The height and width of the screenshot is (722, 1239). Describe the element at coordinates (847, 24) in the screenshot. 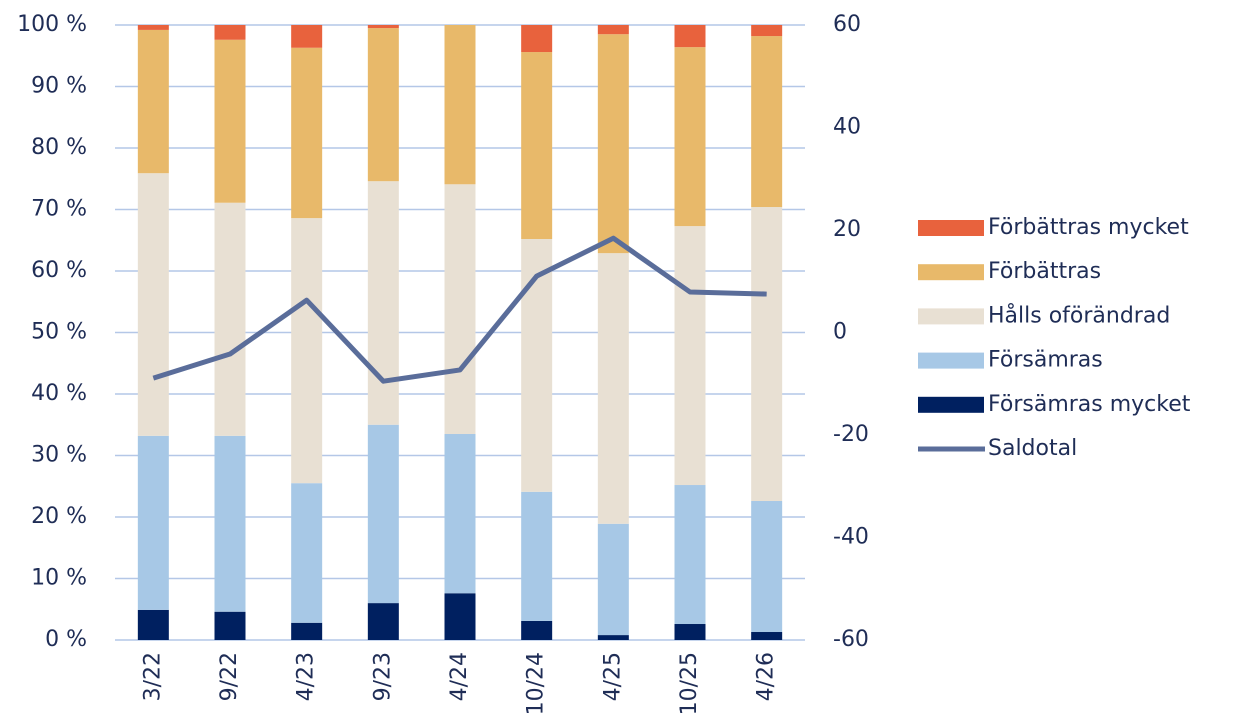

I see `y2-tick-label: 60` at that location.